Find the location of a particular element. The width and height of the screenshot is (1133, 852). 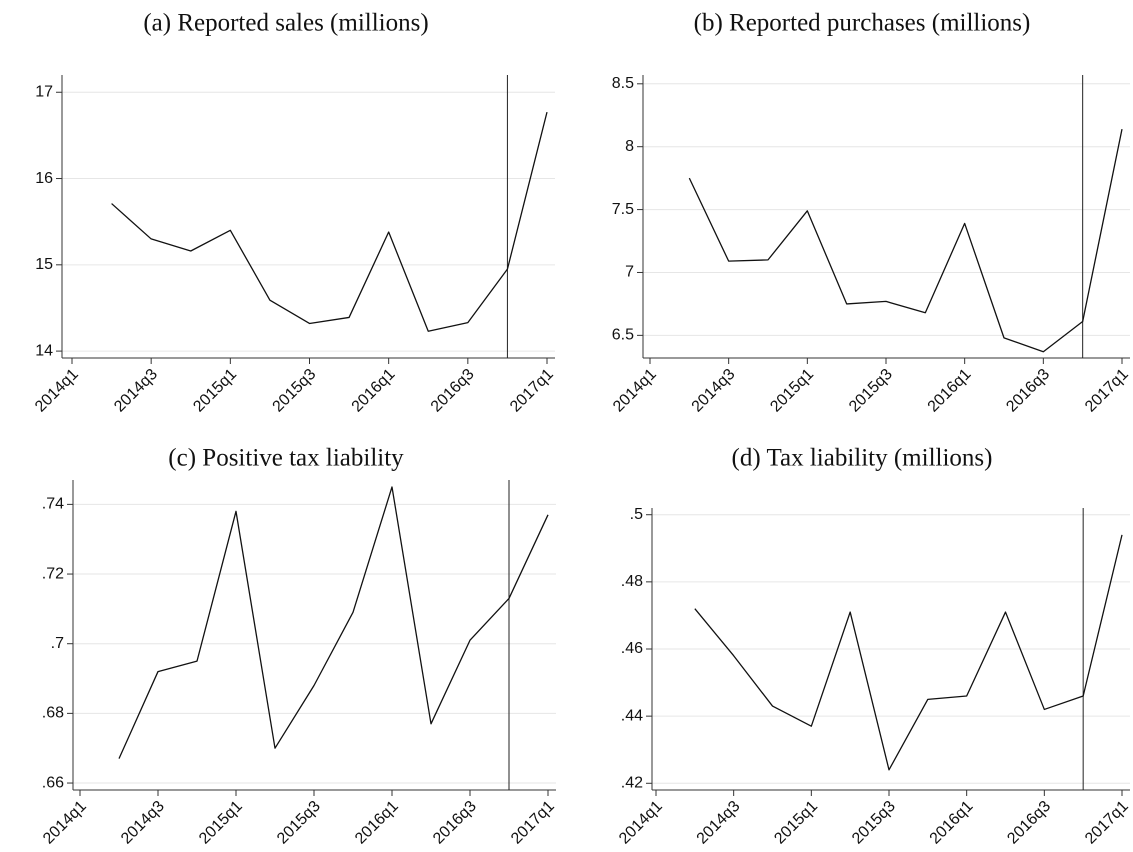

y-tick-label: 8 is located at coordinates (629, 146).